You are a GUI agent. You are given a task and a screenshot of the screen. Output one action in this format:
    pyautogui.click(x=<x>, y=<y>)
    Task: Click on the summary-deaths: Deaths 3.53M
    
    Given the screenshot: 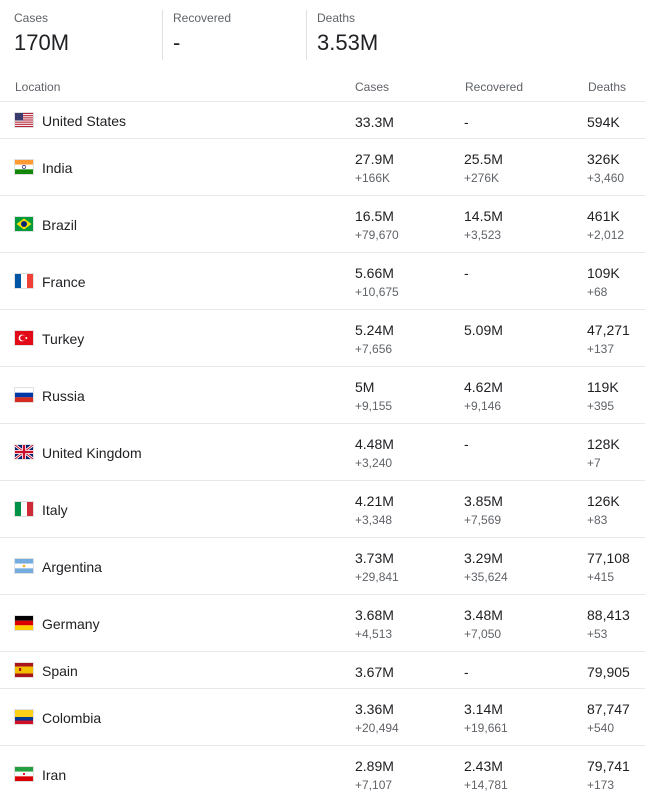 What is the action you would take?
    pyautogui.click(x=342, y=35)
    